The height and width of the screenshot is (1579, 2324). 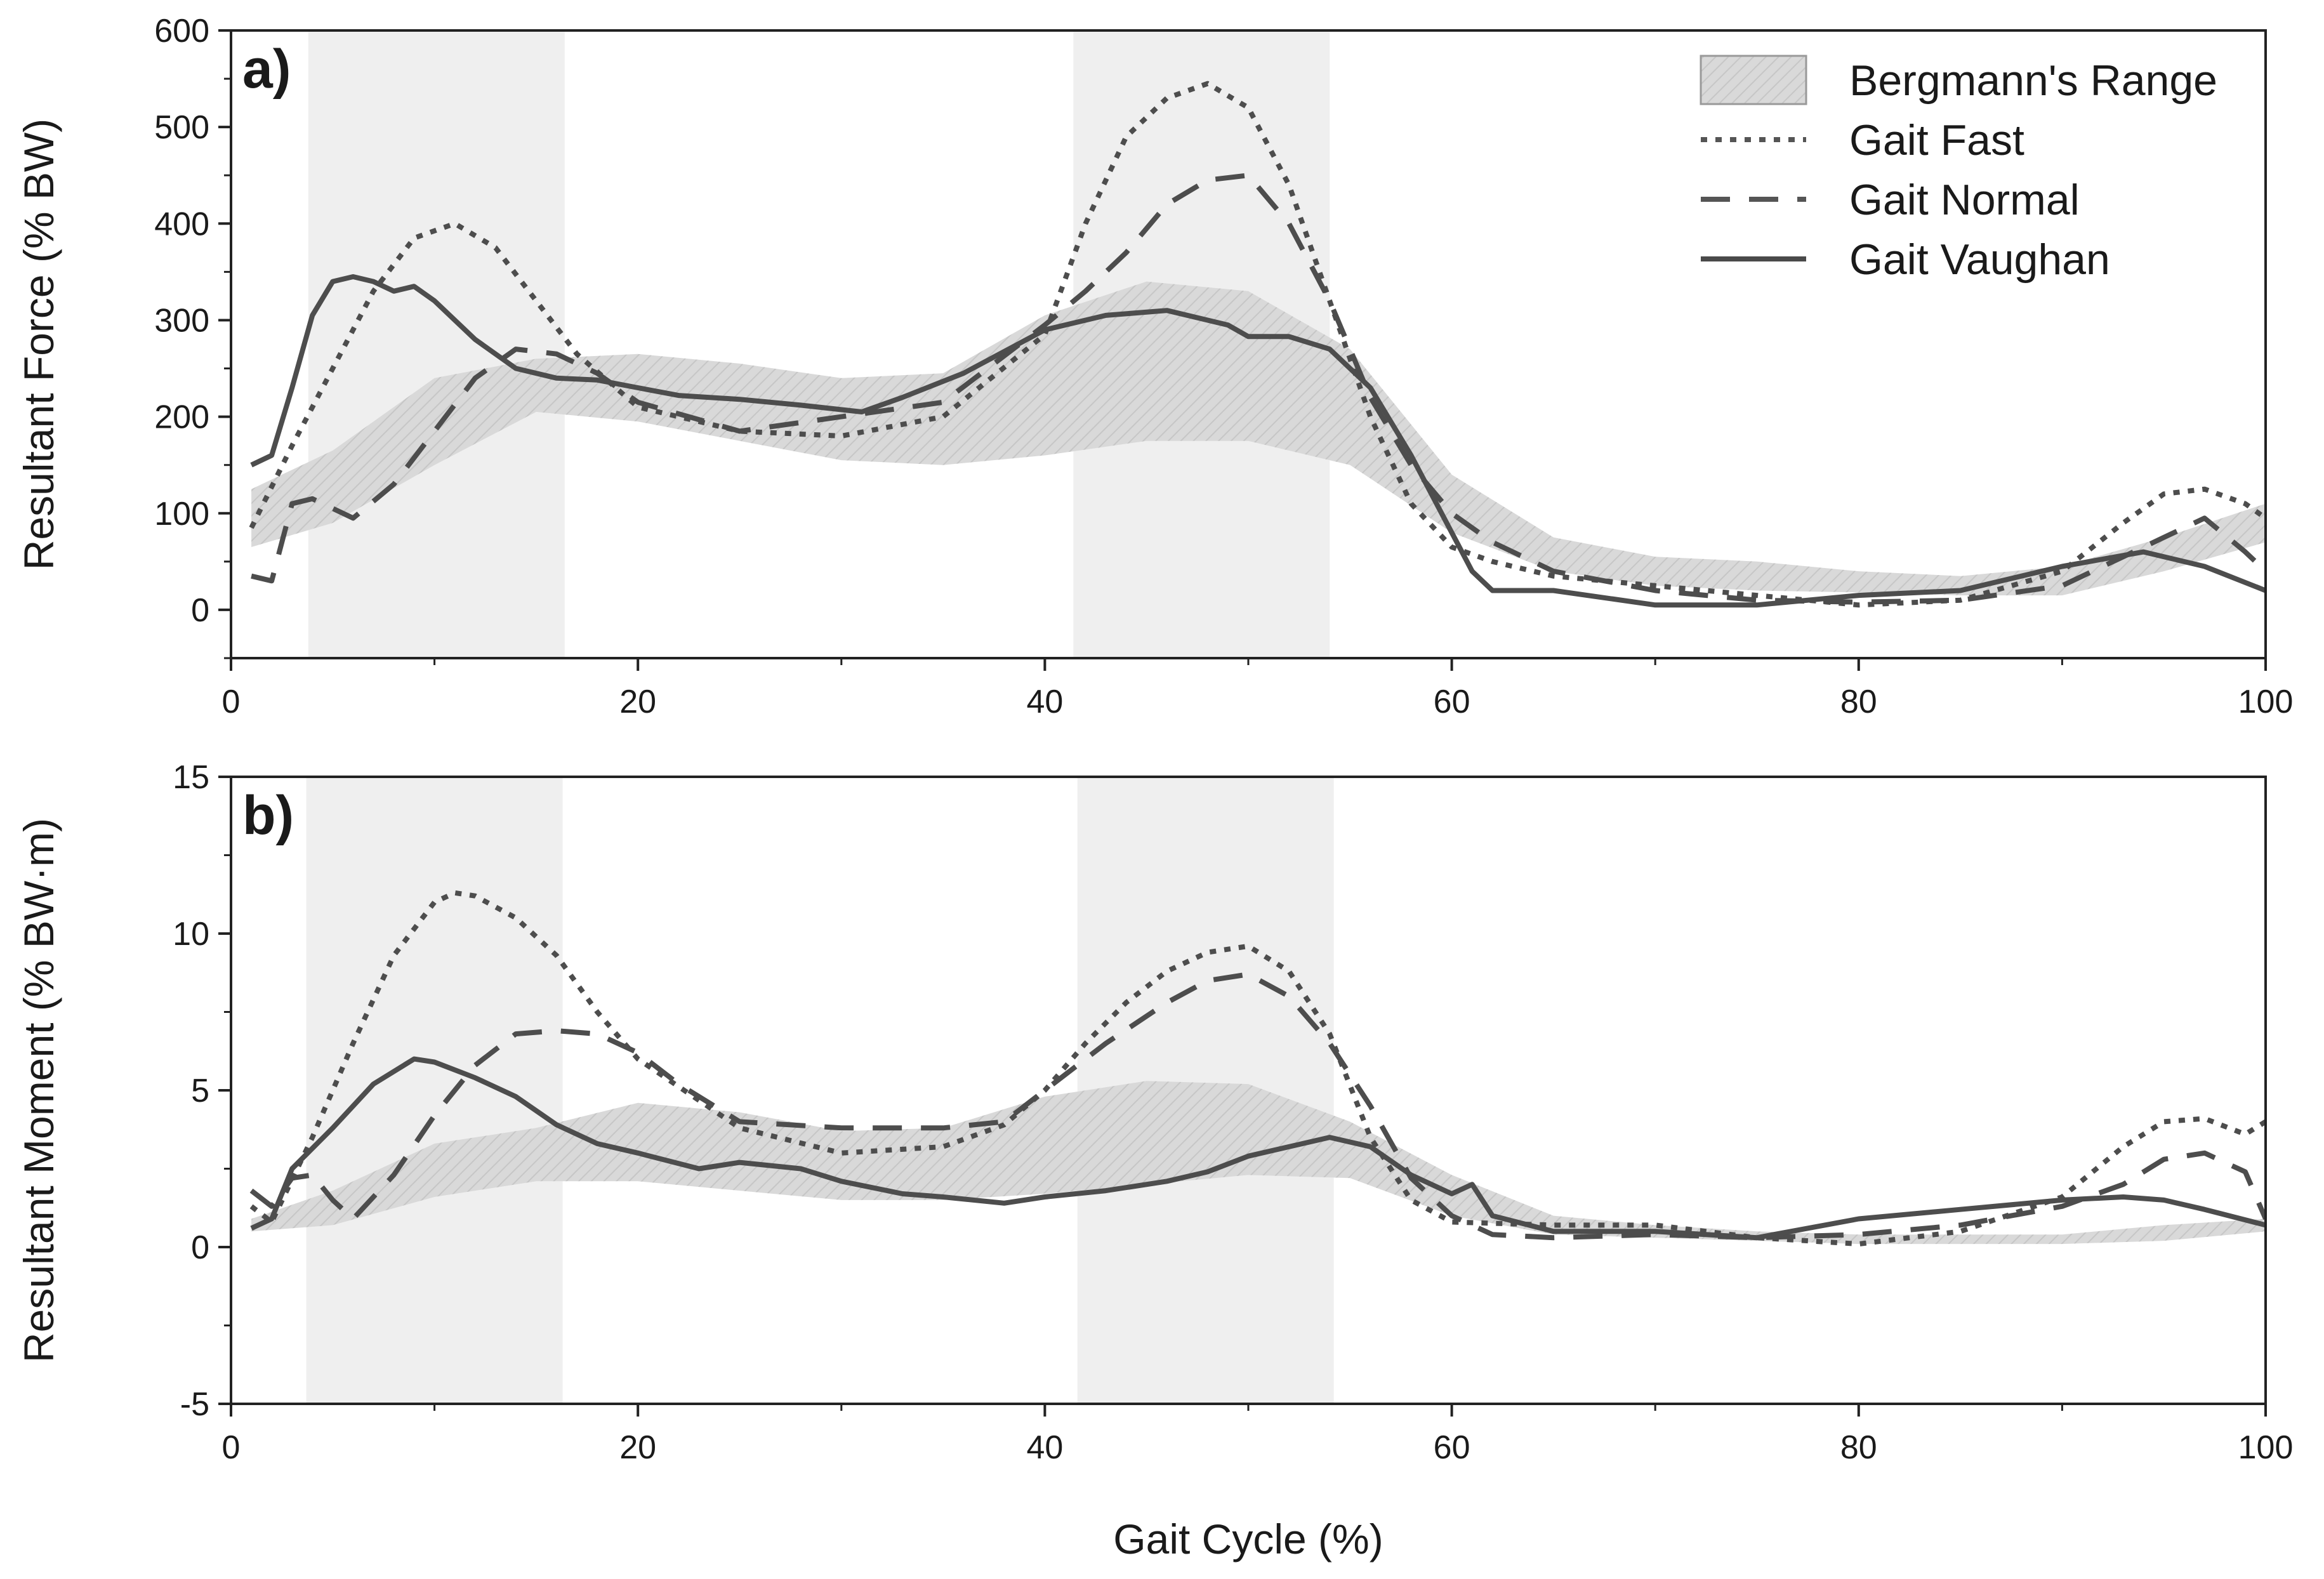 I want to click on legend-swatch-band, so click(x=1753, y=80).